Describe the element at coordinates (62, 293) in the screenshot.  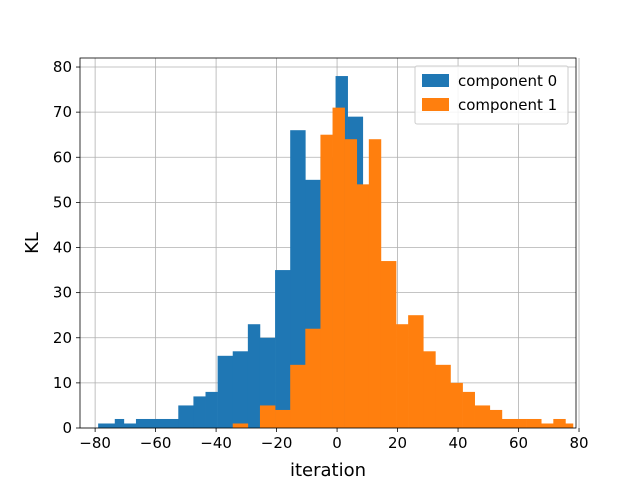
I see `y-tick-label: 30` at that location.